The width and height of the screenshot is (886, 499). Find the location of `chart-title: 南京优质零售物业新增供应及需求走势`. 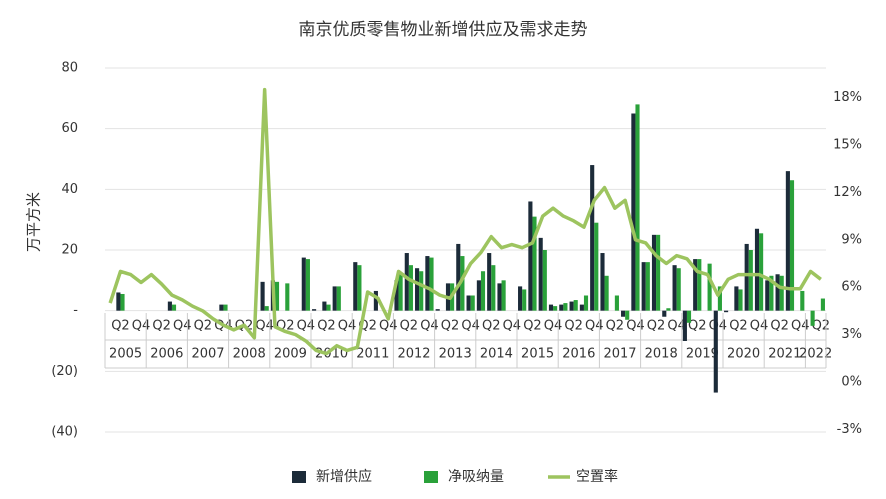

chart-title: 南京优质零售物业新增供应及需求走势 is located at coordinates (443, 30).